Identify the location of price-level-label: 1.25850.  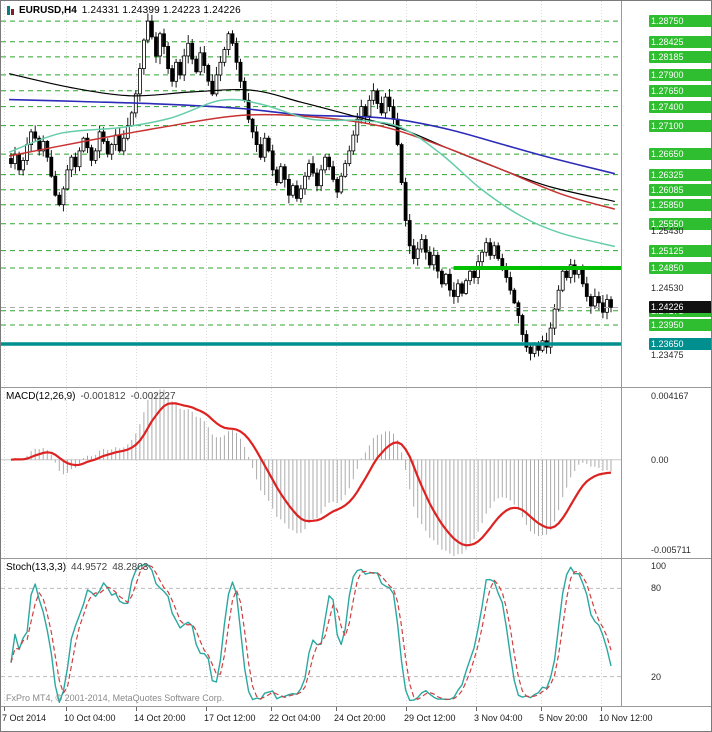
(680, 205).